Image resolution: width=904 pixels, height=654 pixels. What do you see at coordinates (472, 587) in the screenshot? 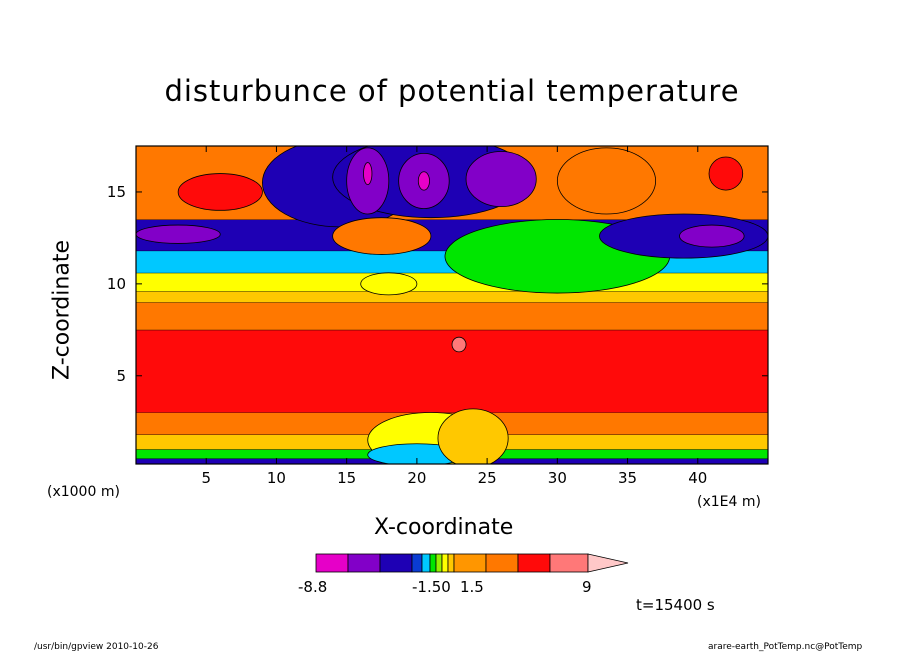
I see `colorbar-label-pos: 1.5` at bounding box center [472, 587].